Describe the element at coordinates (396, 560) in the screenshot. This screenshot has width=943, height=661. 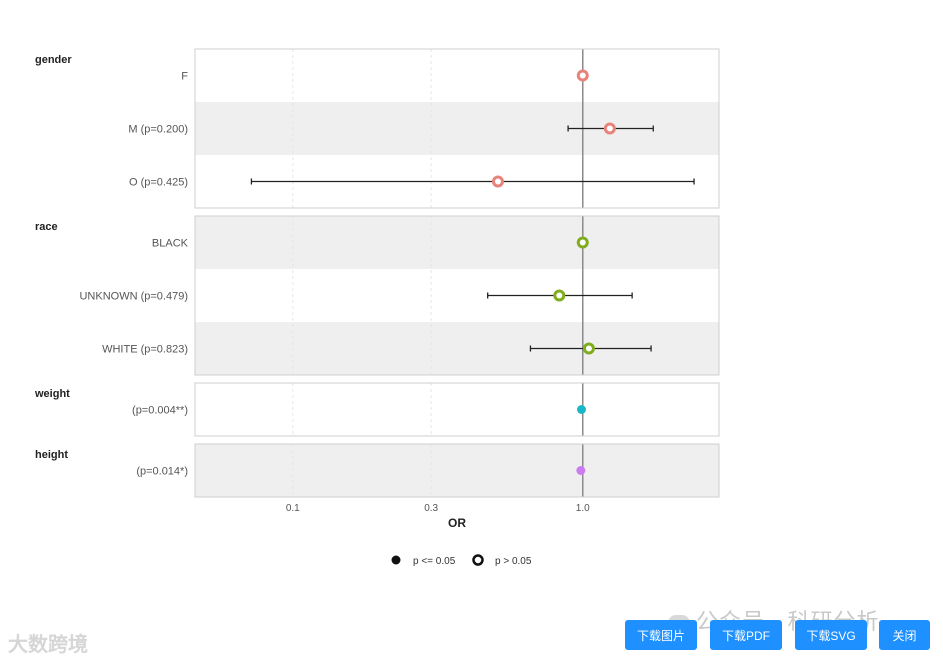
I see `legend-marker-filled` at that location.